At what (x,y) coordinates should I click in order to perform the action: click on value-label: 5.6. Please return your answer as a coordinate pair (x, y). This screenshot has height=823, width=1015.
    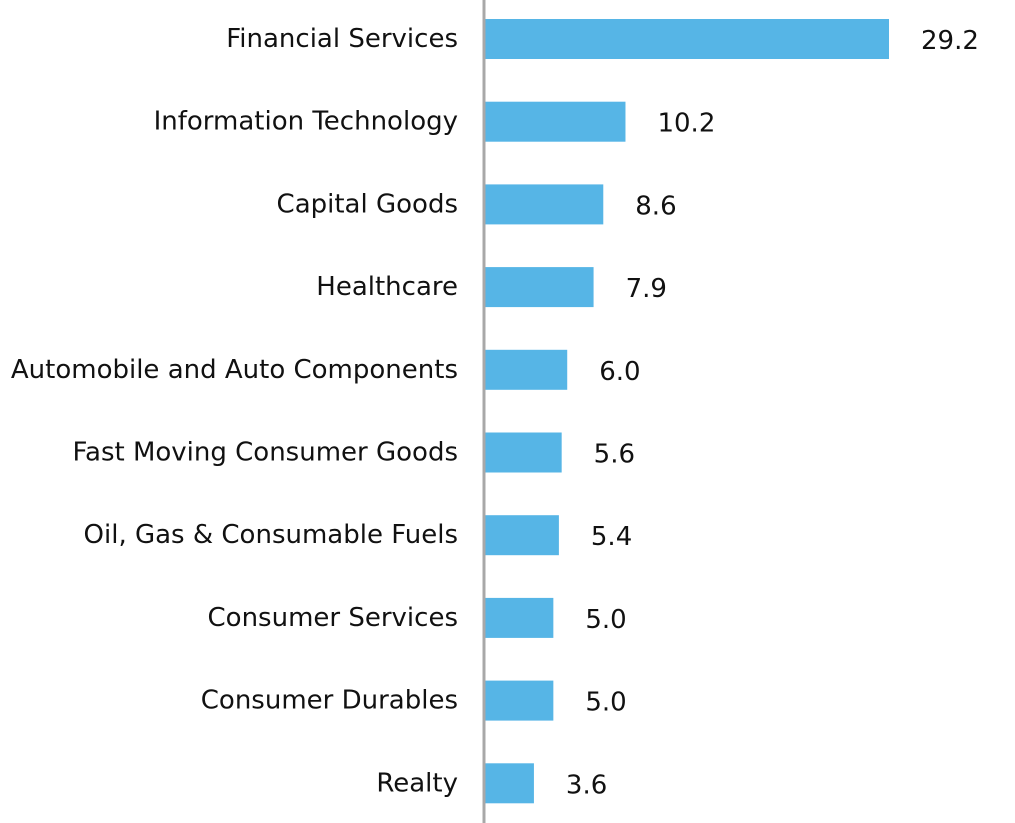
    Looking at the image, I should click on (614, 455).